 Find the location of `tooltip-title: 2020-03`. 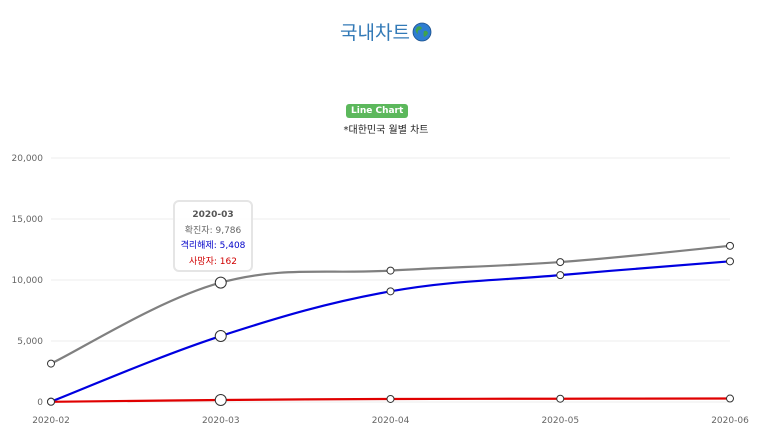

tooltip-title: 2020-03 is located at coordinates (213, 215).